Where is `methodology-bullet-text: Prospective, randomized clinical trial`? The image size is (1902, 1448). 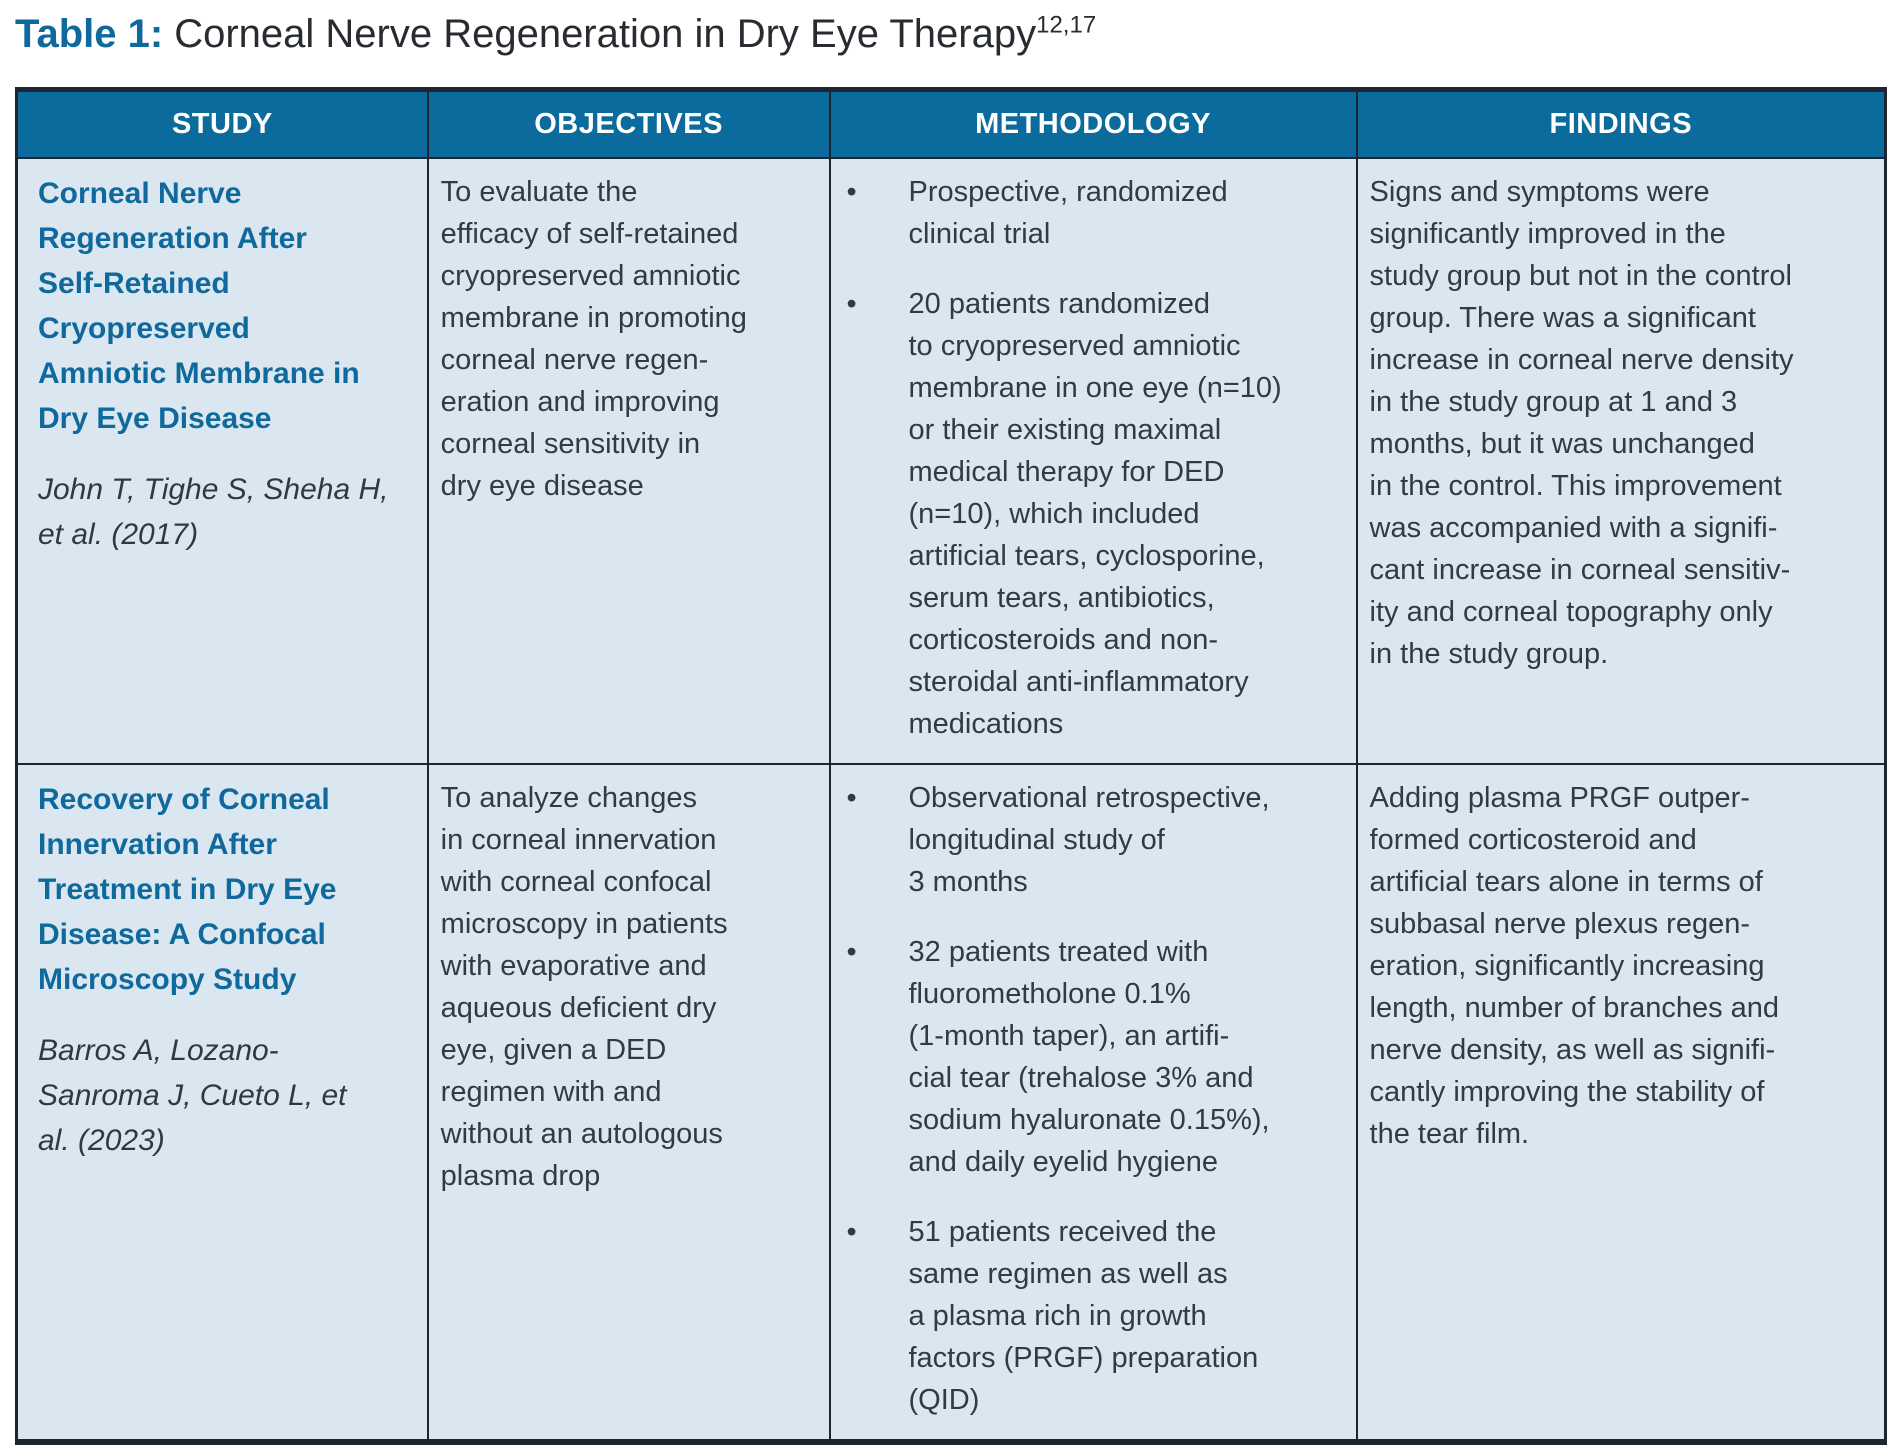 methodology-bullet-text: Prospective, randomized clinical trial is located at coordinates (1068, 212).